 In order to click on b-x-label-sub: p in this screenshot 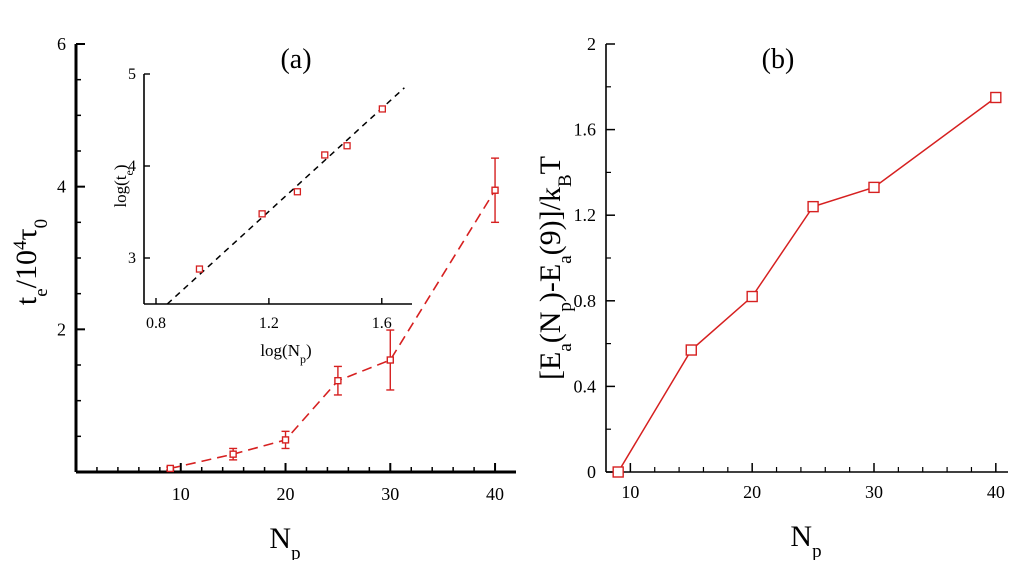, I will do `click(817, 551)`.